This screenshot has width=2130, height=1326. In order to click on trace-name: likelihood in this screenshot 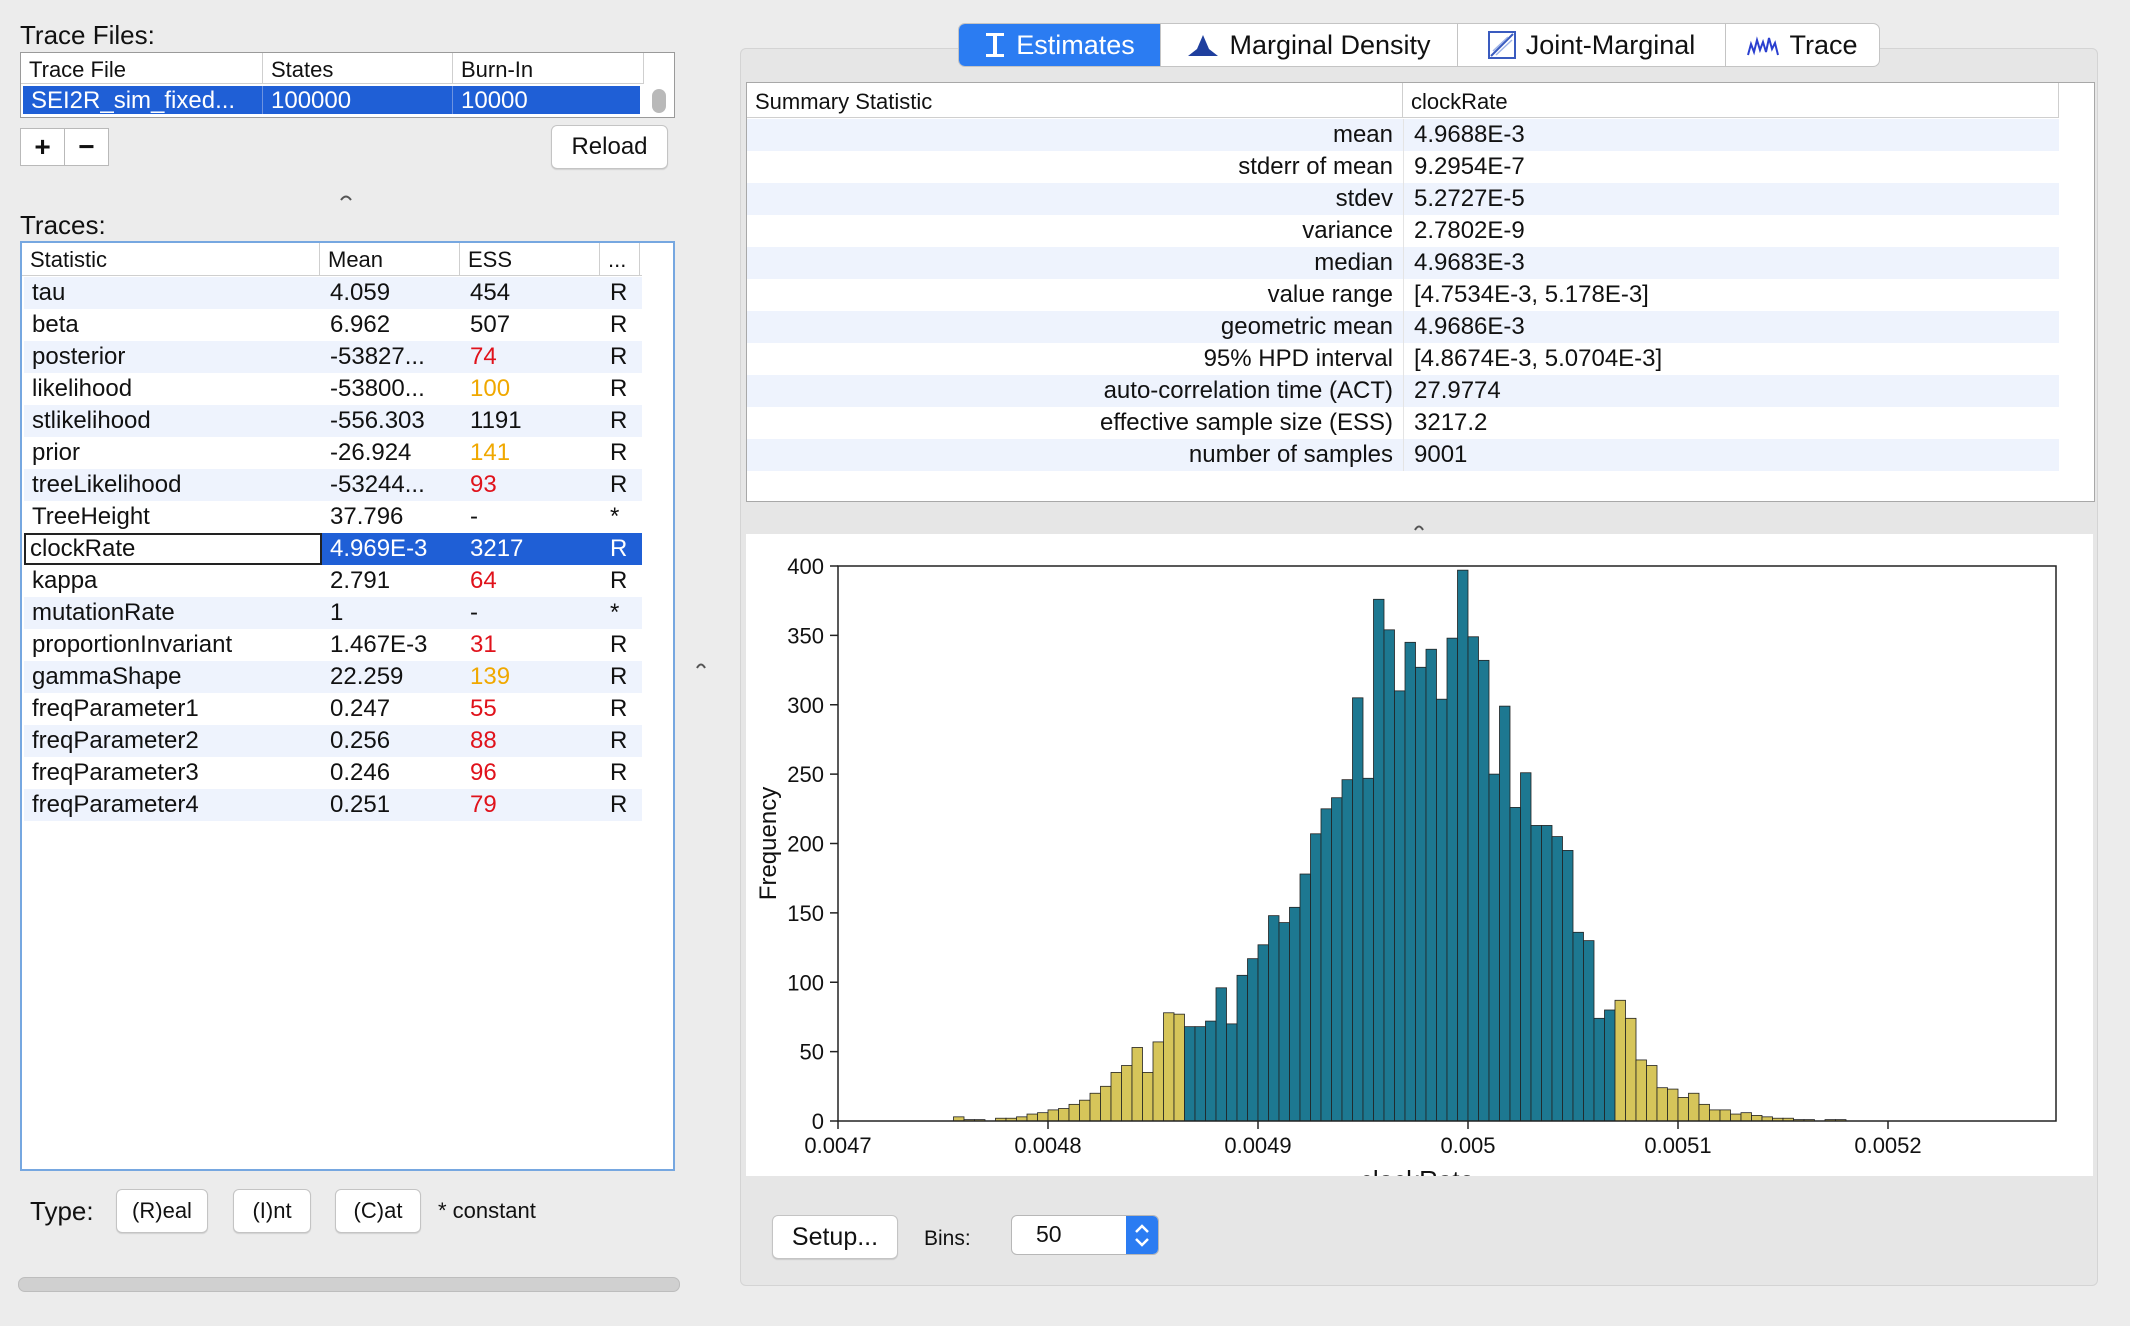, I will do `click(82, 388)`.